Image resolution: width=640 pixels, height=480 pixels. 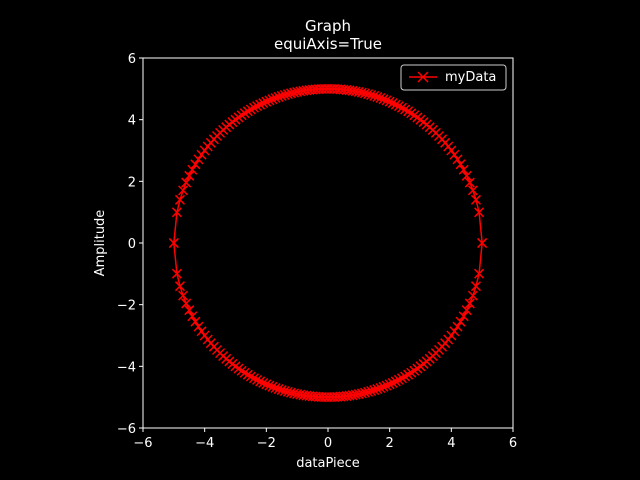 What do you see at coordinates (451, 443) in the screenshot?
I see `x-tick-label: 4` at bounding box center [451, 443].